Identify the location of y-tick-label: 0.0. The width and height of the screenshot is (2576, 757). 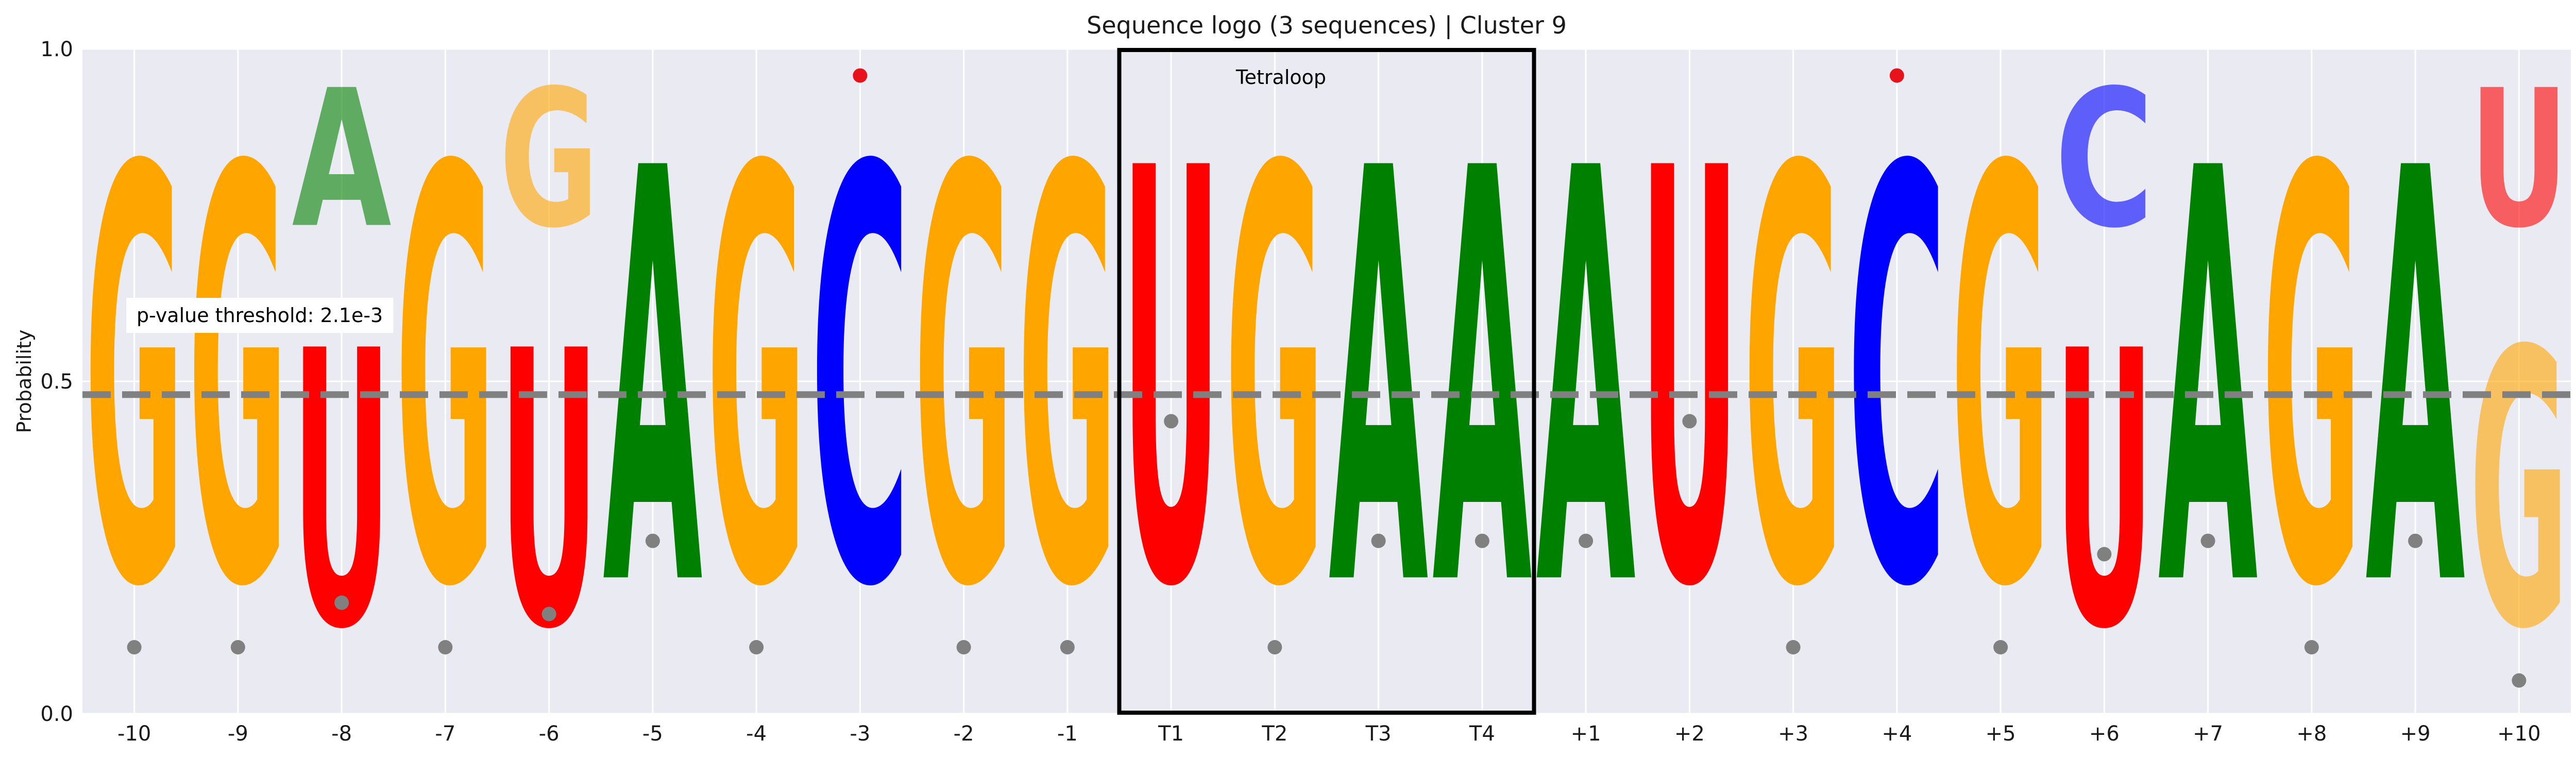
(56, 714).